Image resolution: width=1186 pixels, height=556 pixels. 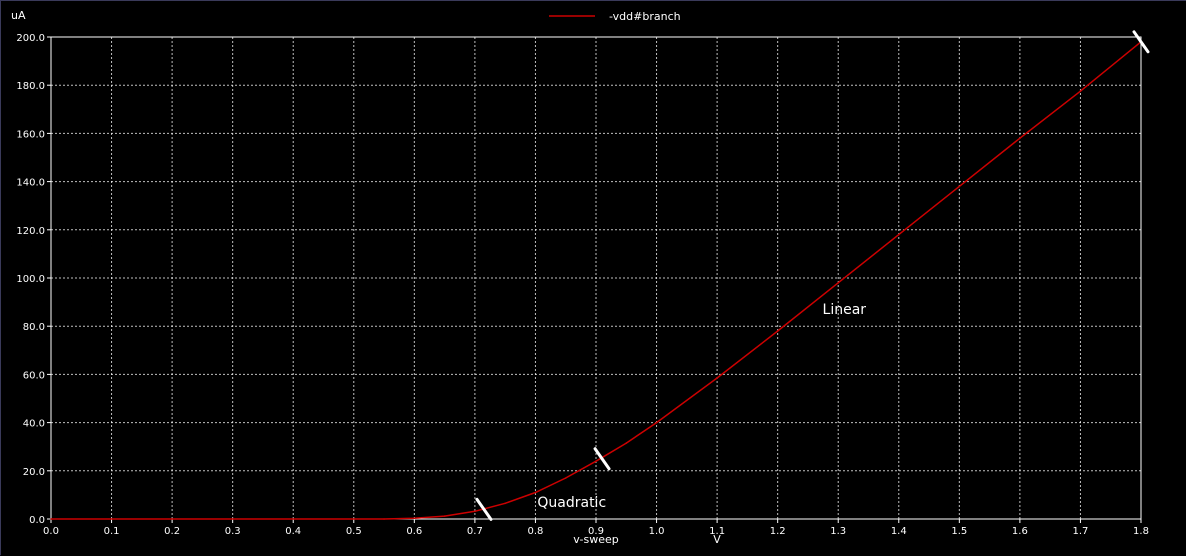 What do you see at coordinates (595, 539) in the screenshot?
I see `x-axis-label: v-sweep` at bounding box center [595, 539].